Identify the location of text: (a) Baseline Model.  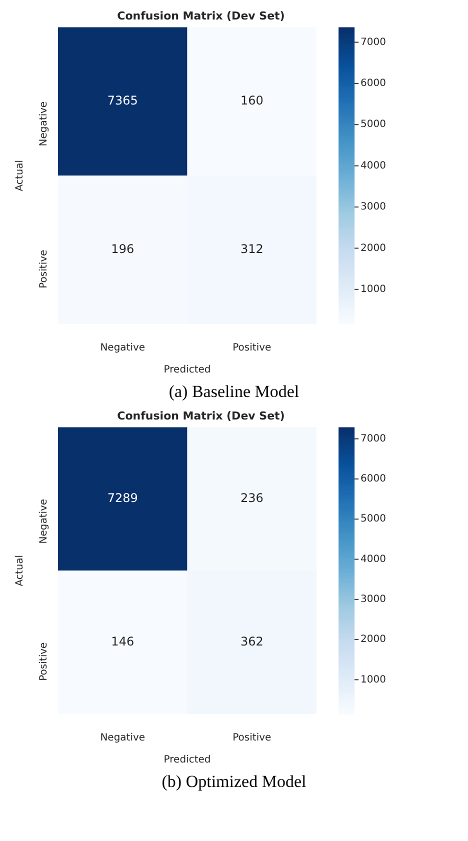
(234, 392).